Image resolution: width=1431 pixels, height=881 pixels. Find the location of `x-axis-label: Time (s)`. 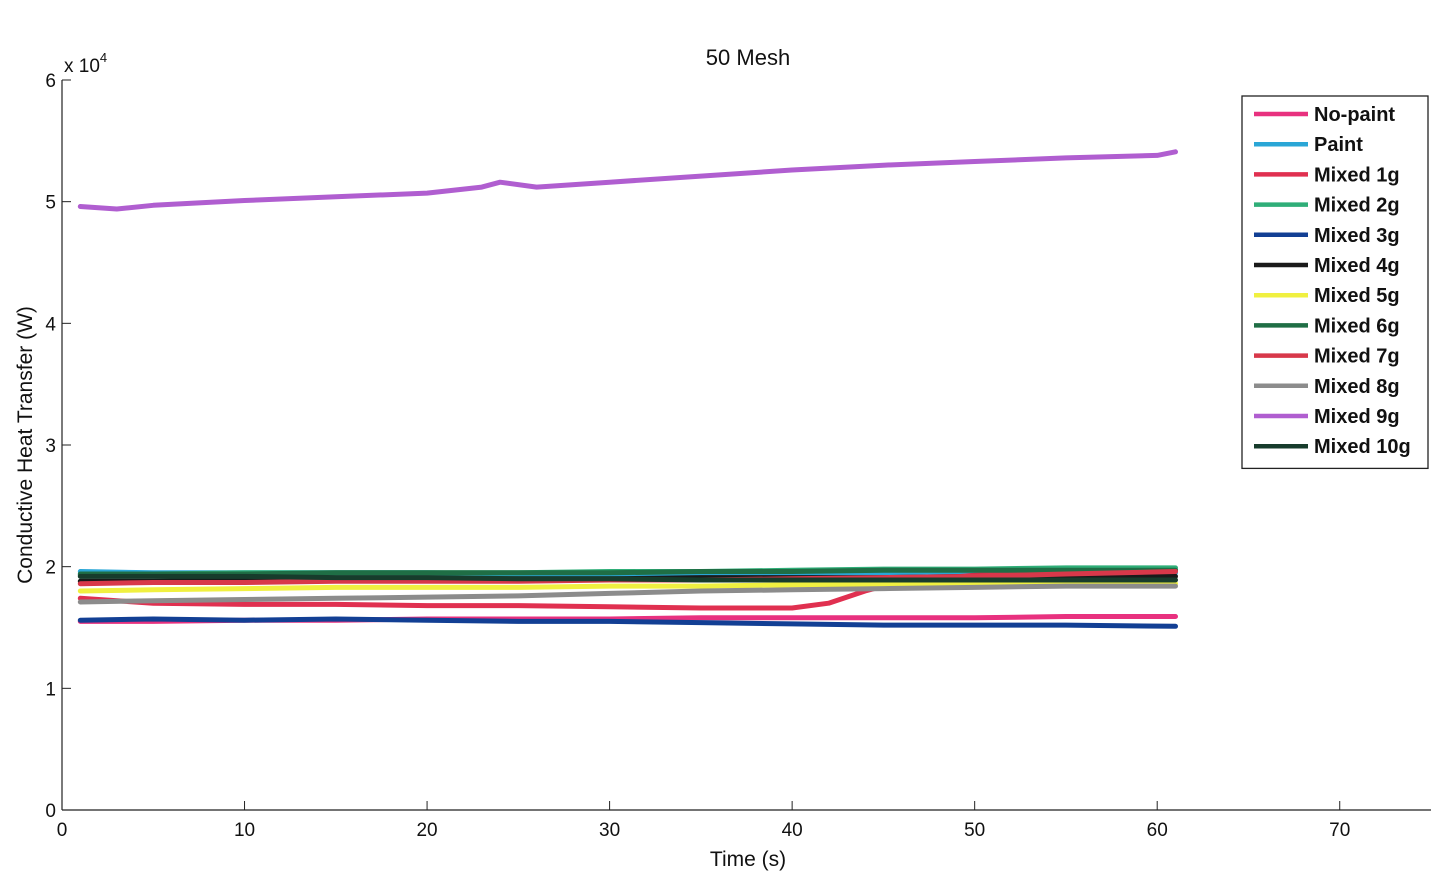

x-axis-label: Time (s) is located at coordinates (748, 859).